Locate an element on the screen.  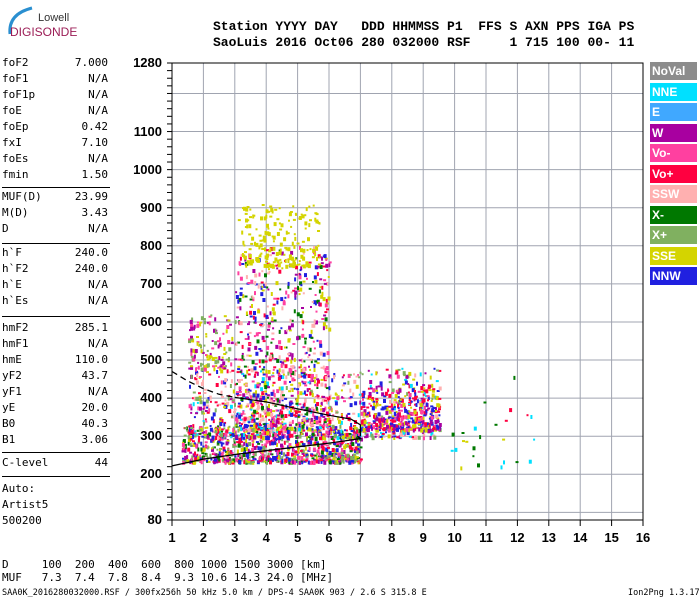
x-tick-label: 9 is located at coordinates (423, 537).